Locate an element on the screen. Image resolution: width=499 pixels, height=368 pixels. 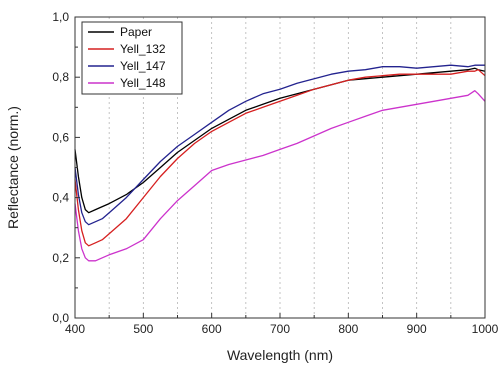
x-tick-label: 700 is located at coordinates (280, 329).